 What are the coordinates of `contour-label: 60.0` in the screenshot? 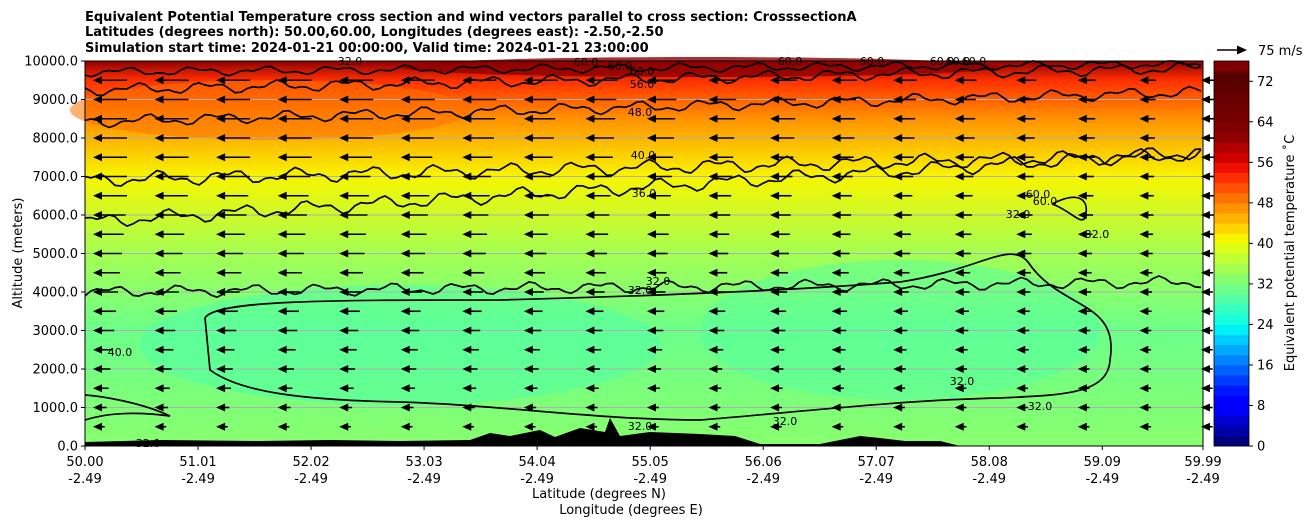 It's located at (1038, 194).